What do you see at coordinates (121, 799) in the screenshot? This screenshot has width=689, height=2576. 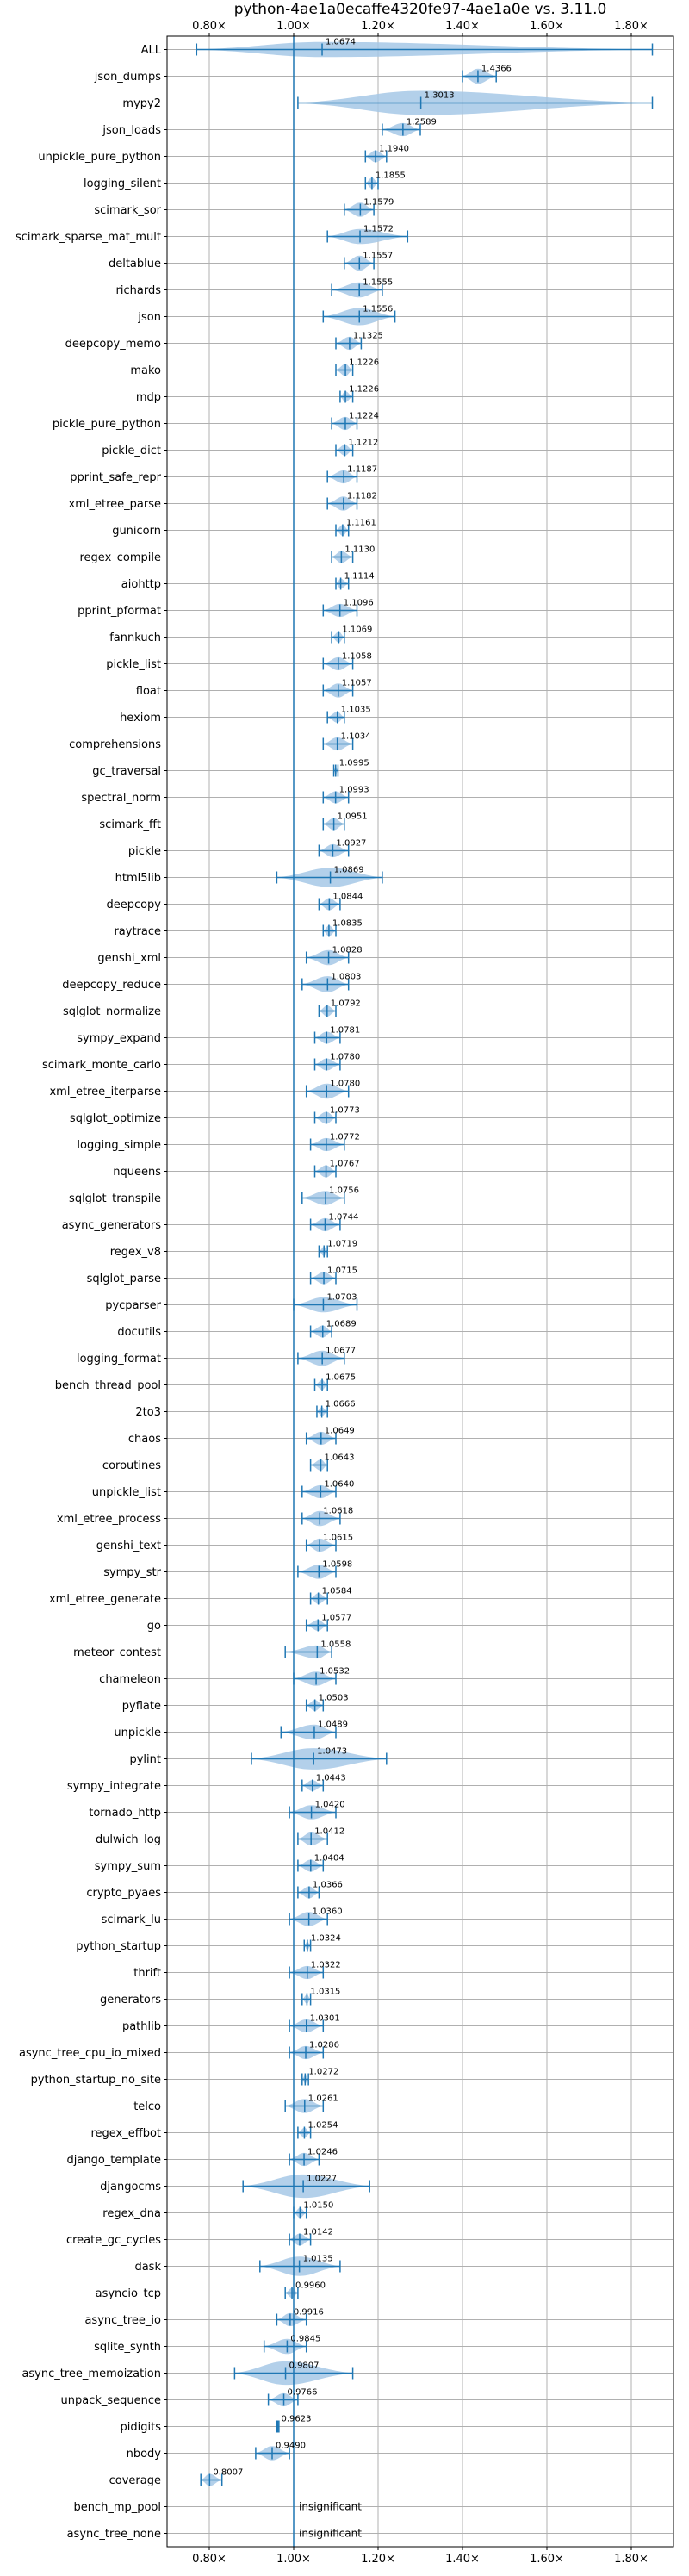 I see `category-label: spectral_norm` at bounding box center [121, 799].